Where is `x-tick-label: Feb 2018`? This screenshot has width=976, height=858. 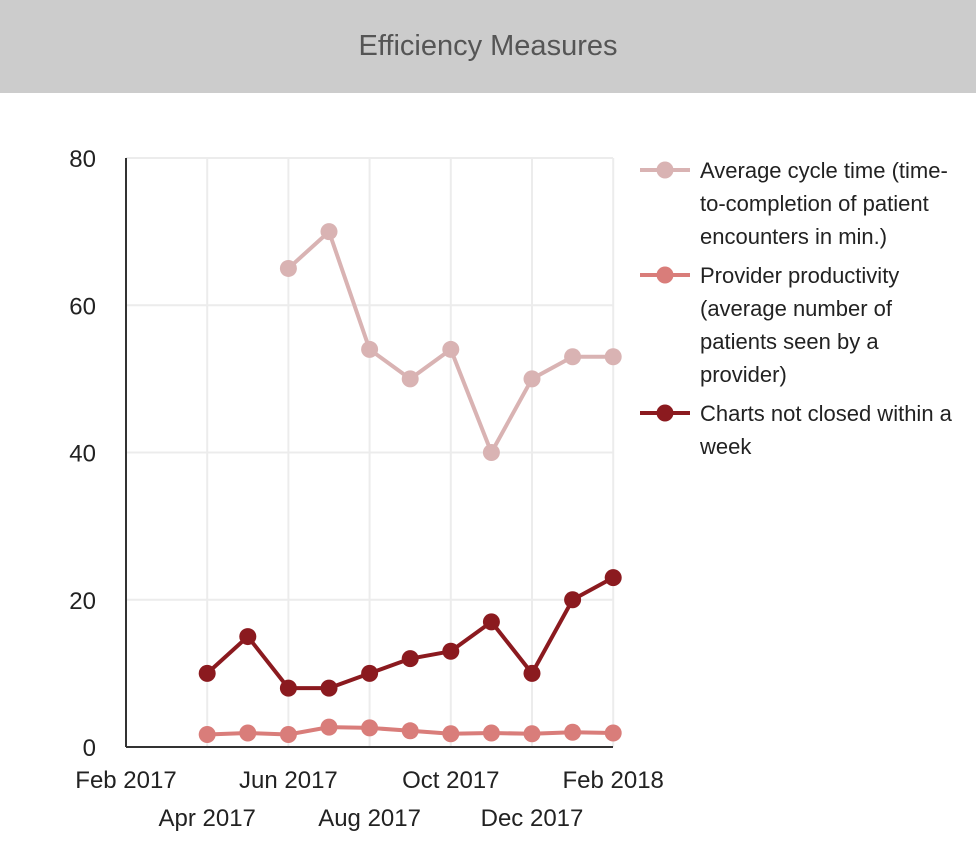
x-tick-label: Feb 2018 is located at coordinates (612, 780).